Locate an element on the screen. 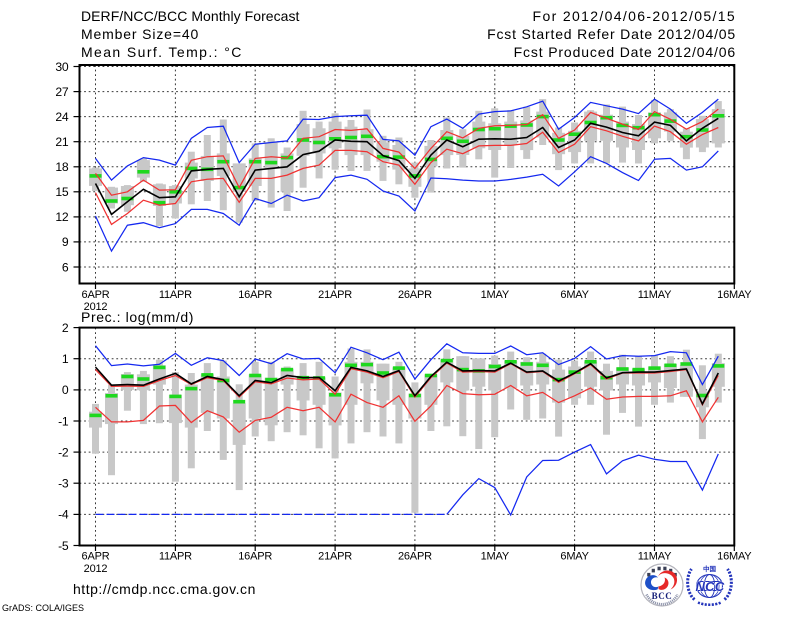 Image resolution: width=800 pixels, height=618 pixels. svg-text: -2 is located at coordinates (63, 452).